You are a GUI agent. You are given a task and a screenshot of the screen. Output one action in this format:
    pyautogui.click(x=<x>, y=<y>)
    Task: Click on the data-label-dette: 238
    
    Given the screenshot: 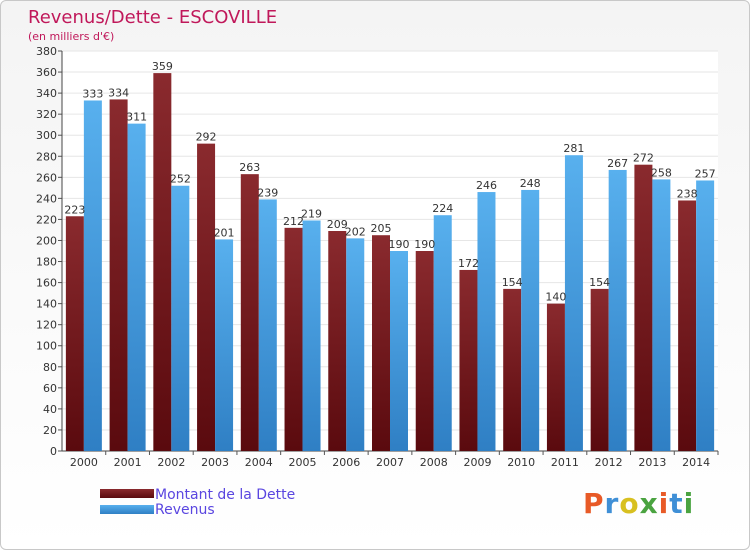 What is the action you would take?
    pyautogui.click(x=687, y=193)
    